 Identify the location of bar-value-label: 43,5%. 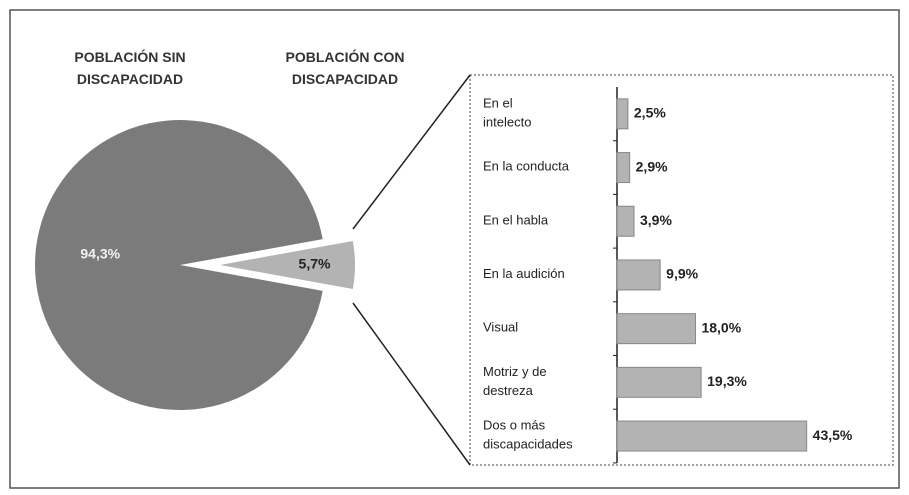
(833, 435).